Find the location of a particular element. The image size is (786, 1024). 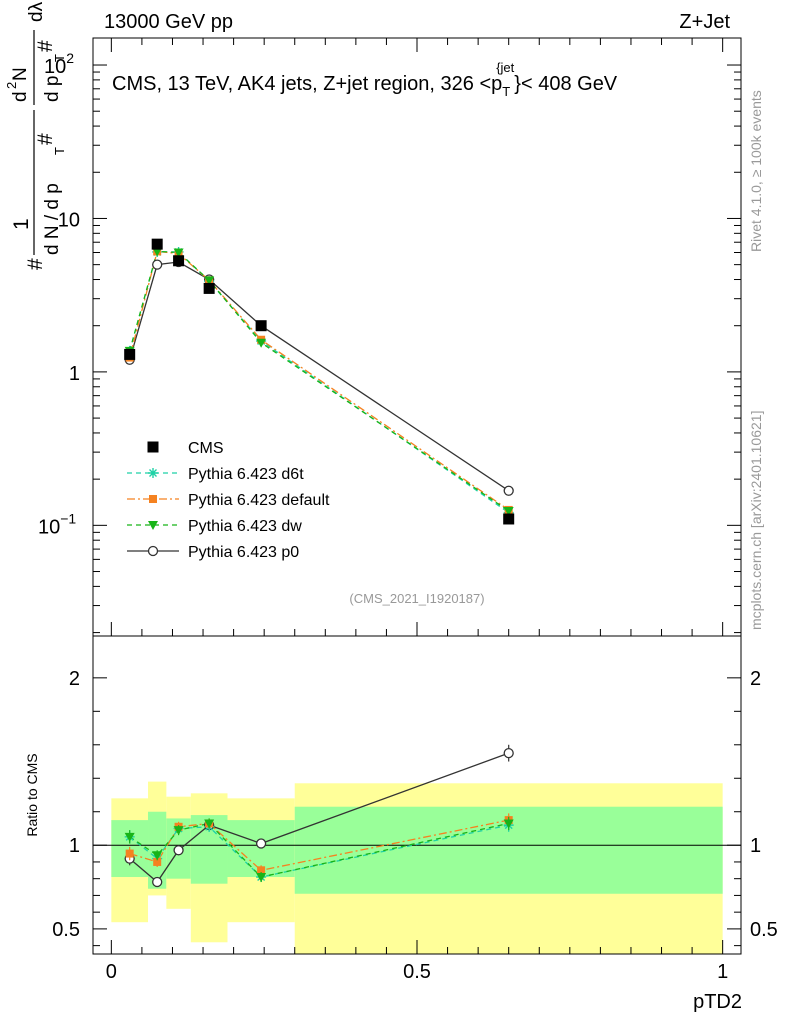

svg-text: d is located at coordinates (20, 96).